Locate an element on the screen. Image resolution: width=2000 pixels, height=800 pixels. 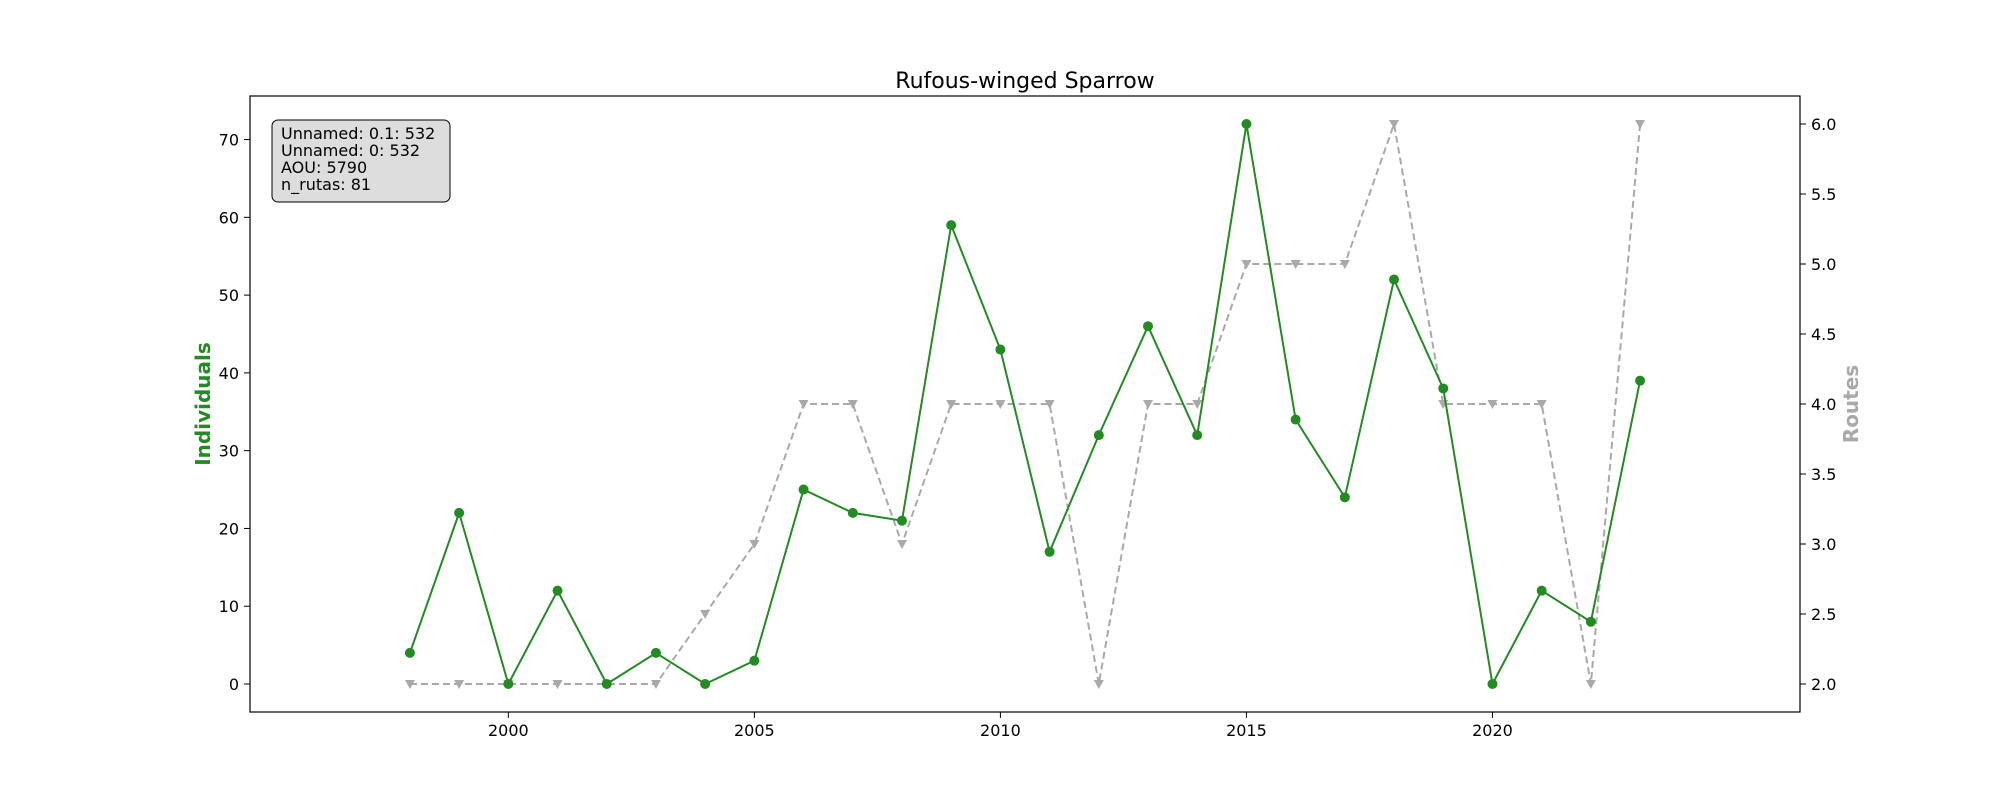
y-right-tick-label: 5.0 is located at coordinates (1823, 264).